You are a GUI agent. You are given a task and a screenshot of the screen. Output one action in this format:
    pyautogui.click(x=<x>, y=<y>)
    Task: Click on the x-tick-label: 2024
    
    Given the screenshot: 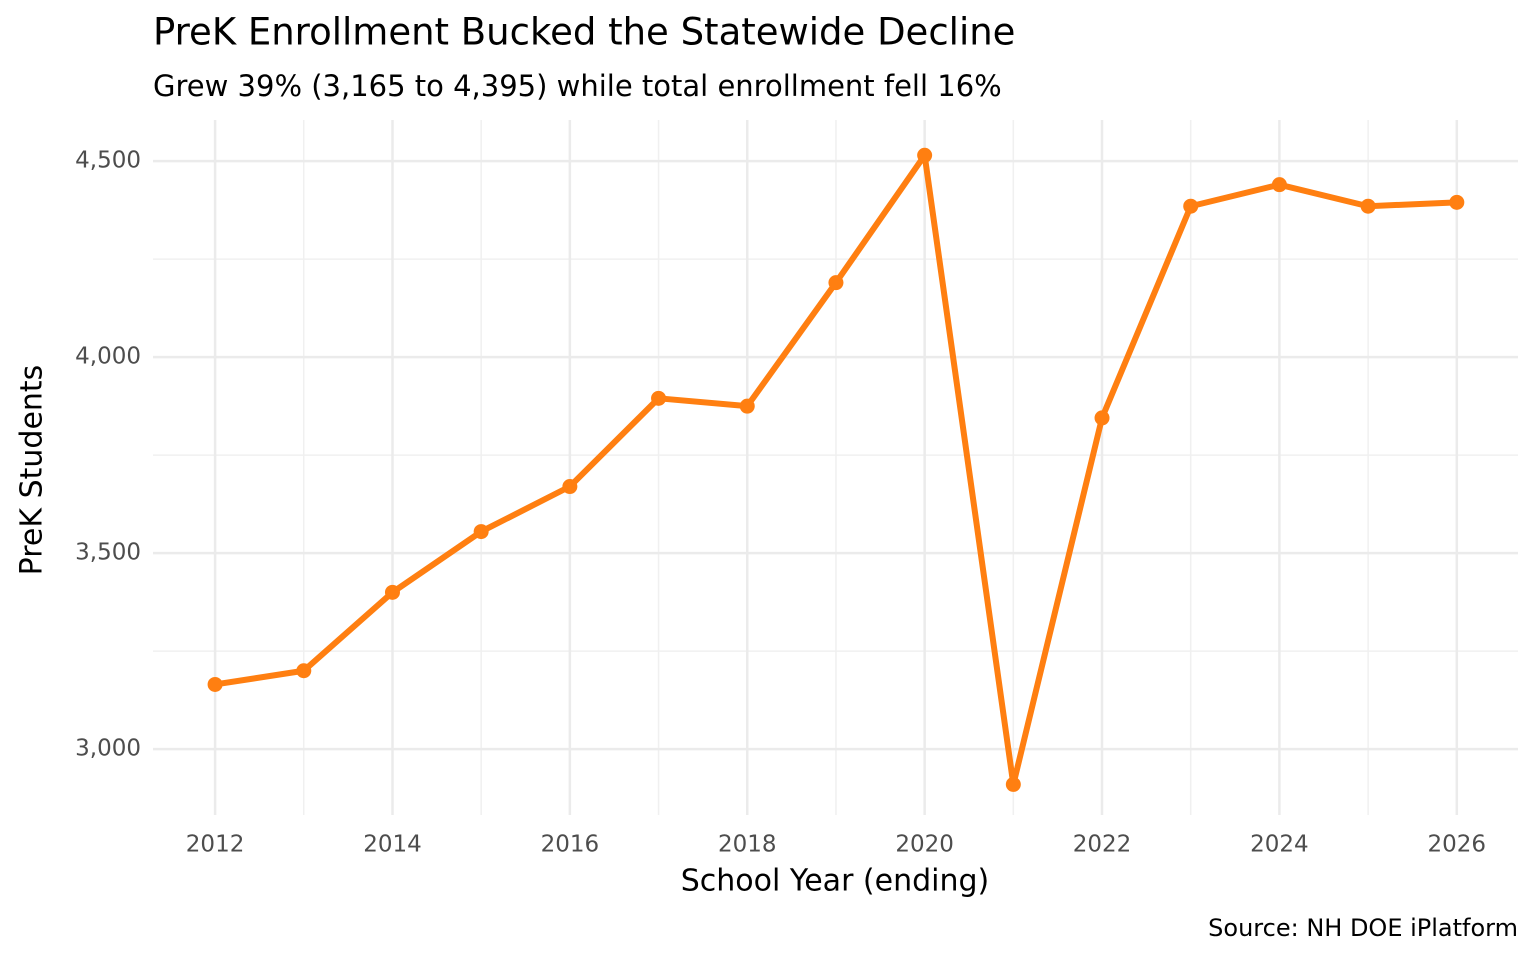 What is the action you would take?
    pyautogui.click(x=1279, y=845)
    